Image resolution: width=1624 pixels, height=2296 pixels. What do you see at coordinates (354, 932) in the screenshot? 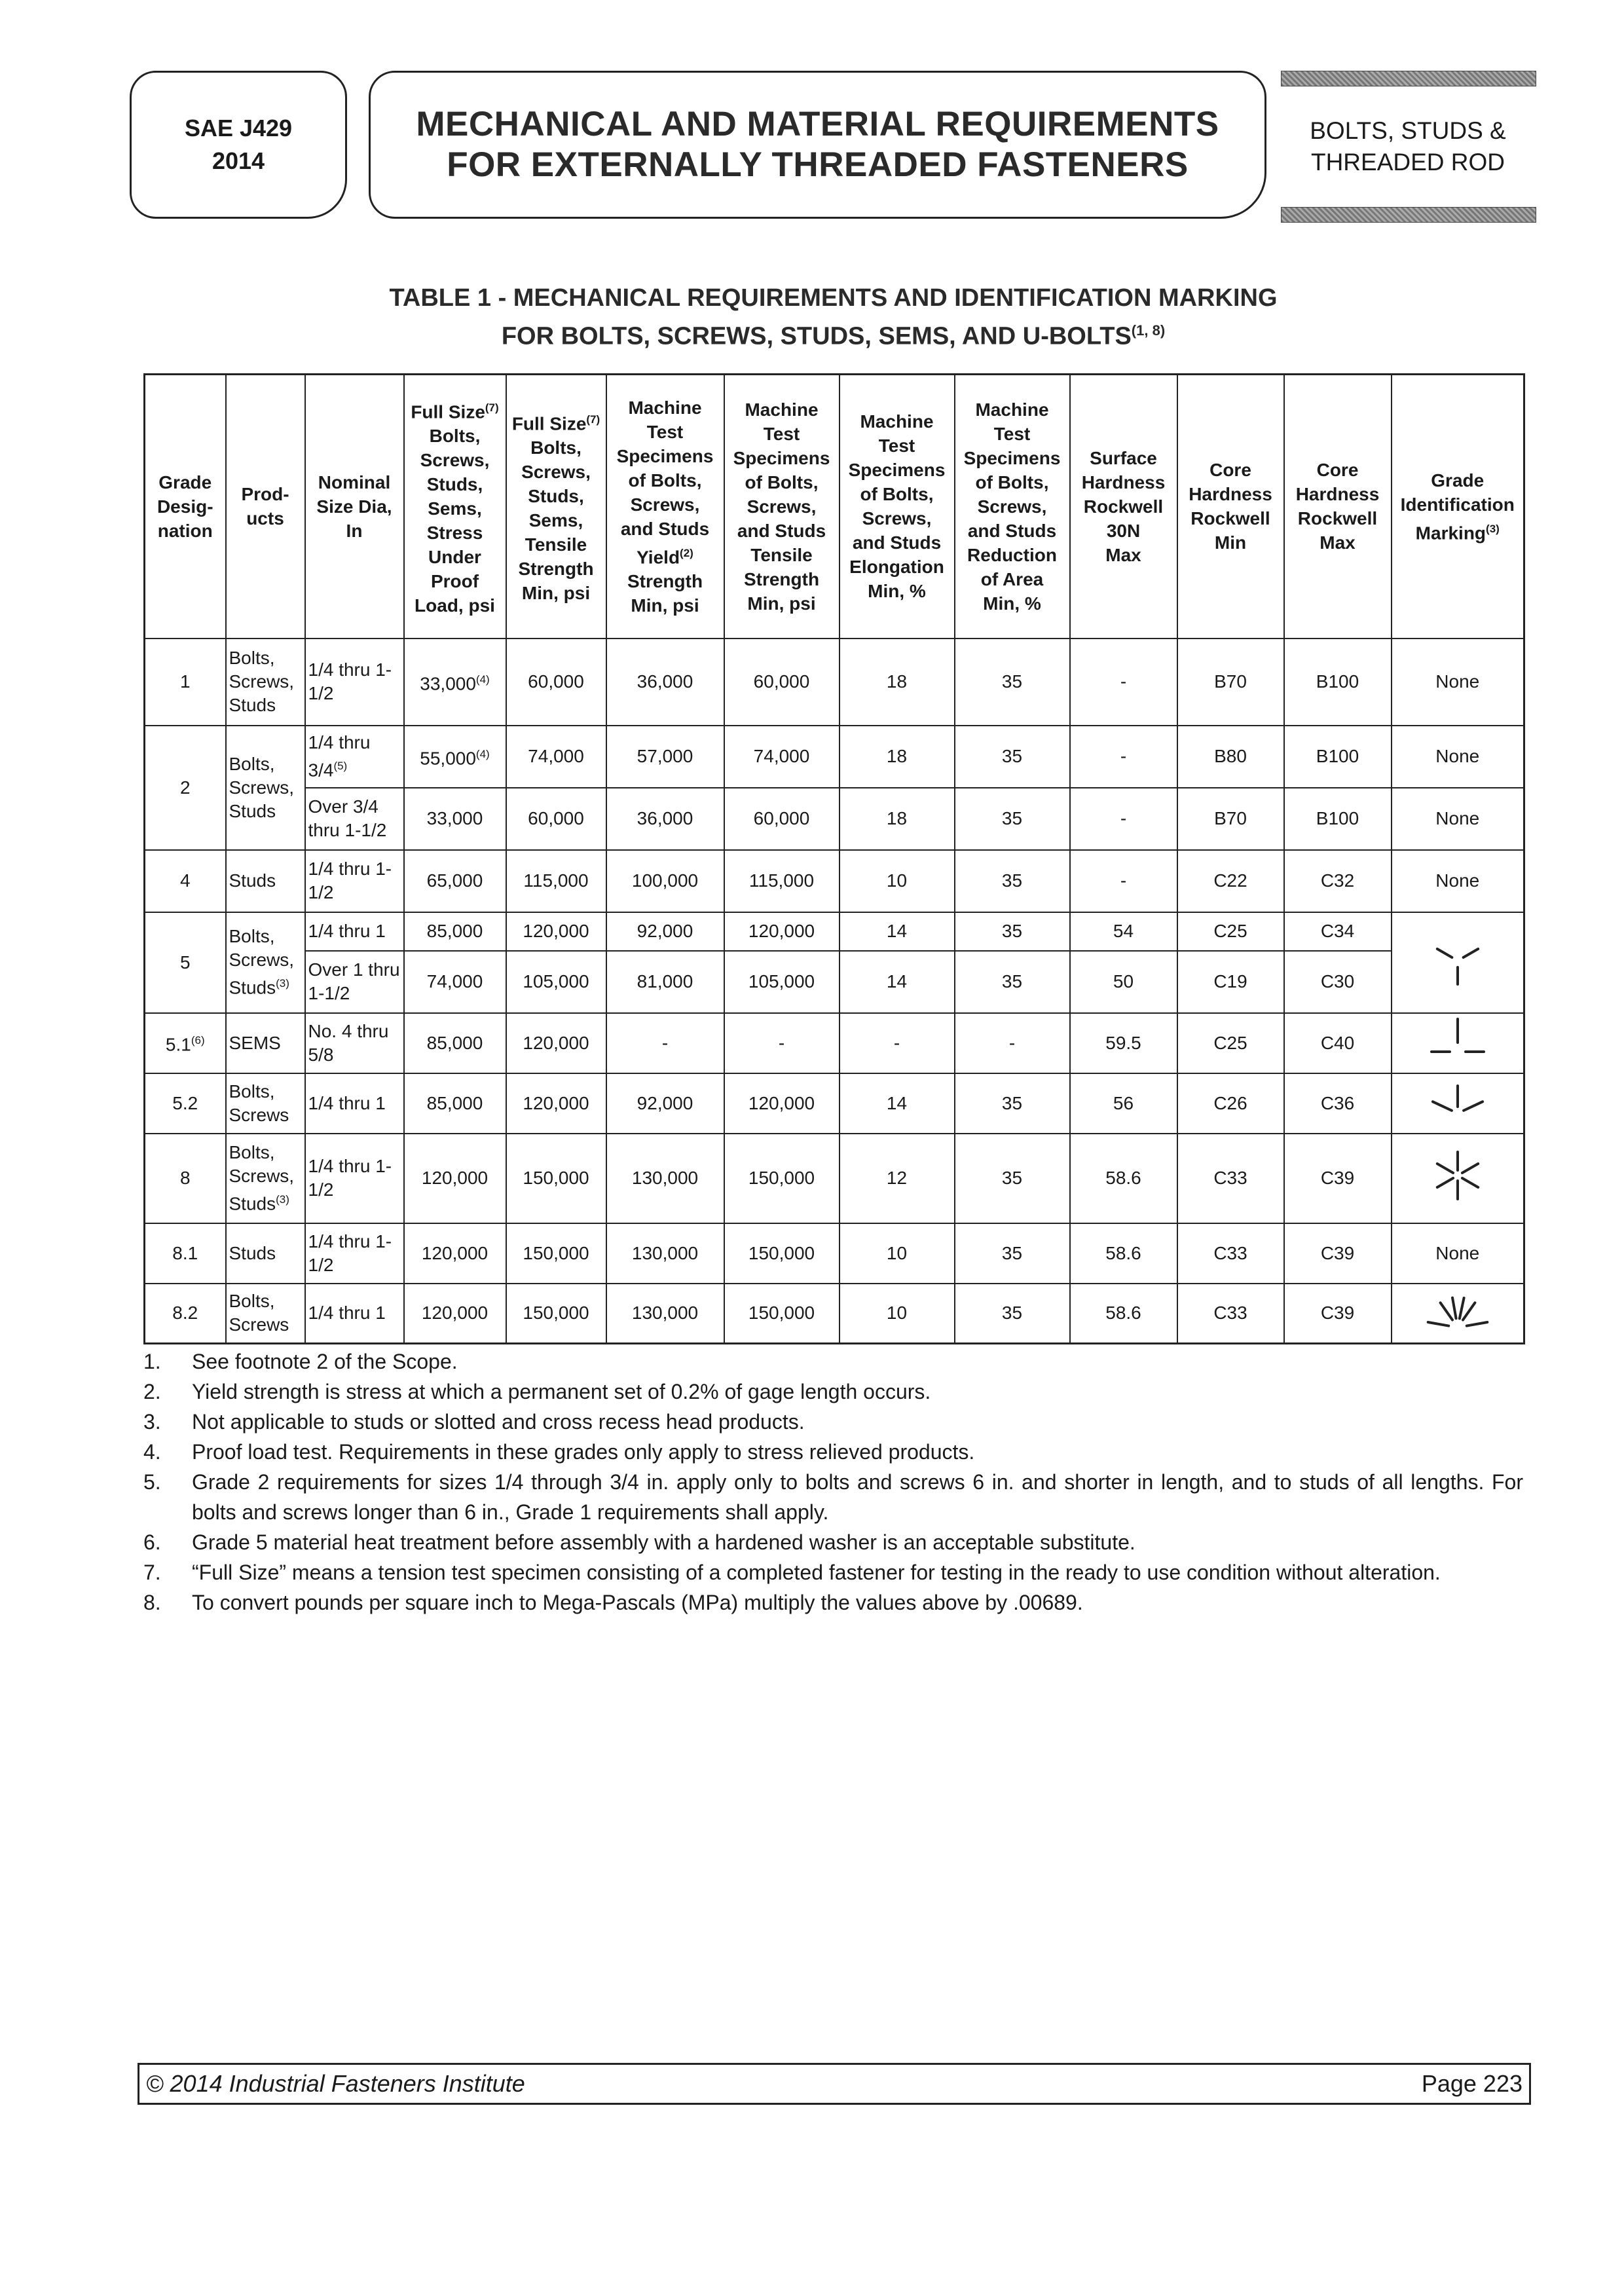
I see `table-cell: 1/4 thru 1` at bounding box center [354, 932].